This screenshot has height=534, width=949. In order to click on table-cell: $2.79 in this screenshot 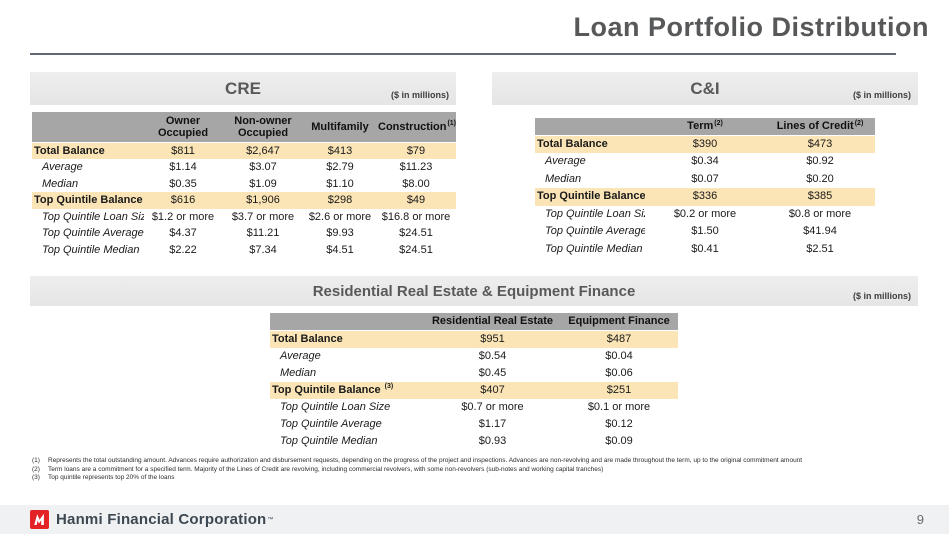, I will do `click(340, 167)`.